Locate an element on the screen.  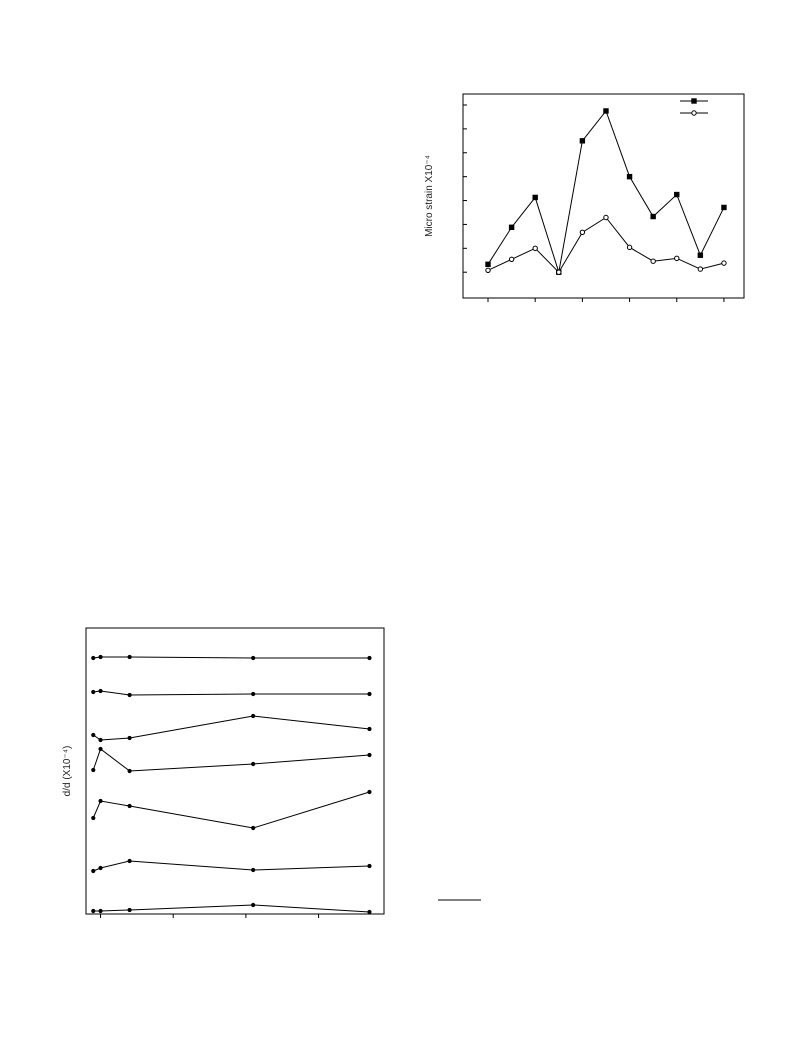
y-axis-label: d/d (X10⁻⁴) is located at coordinates (67, 771).